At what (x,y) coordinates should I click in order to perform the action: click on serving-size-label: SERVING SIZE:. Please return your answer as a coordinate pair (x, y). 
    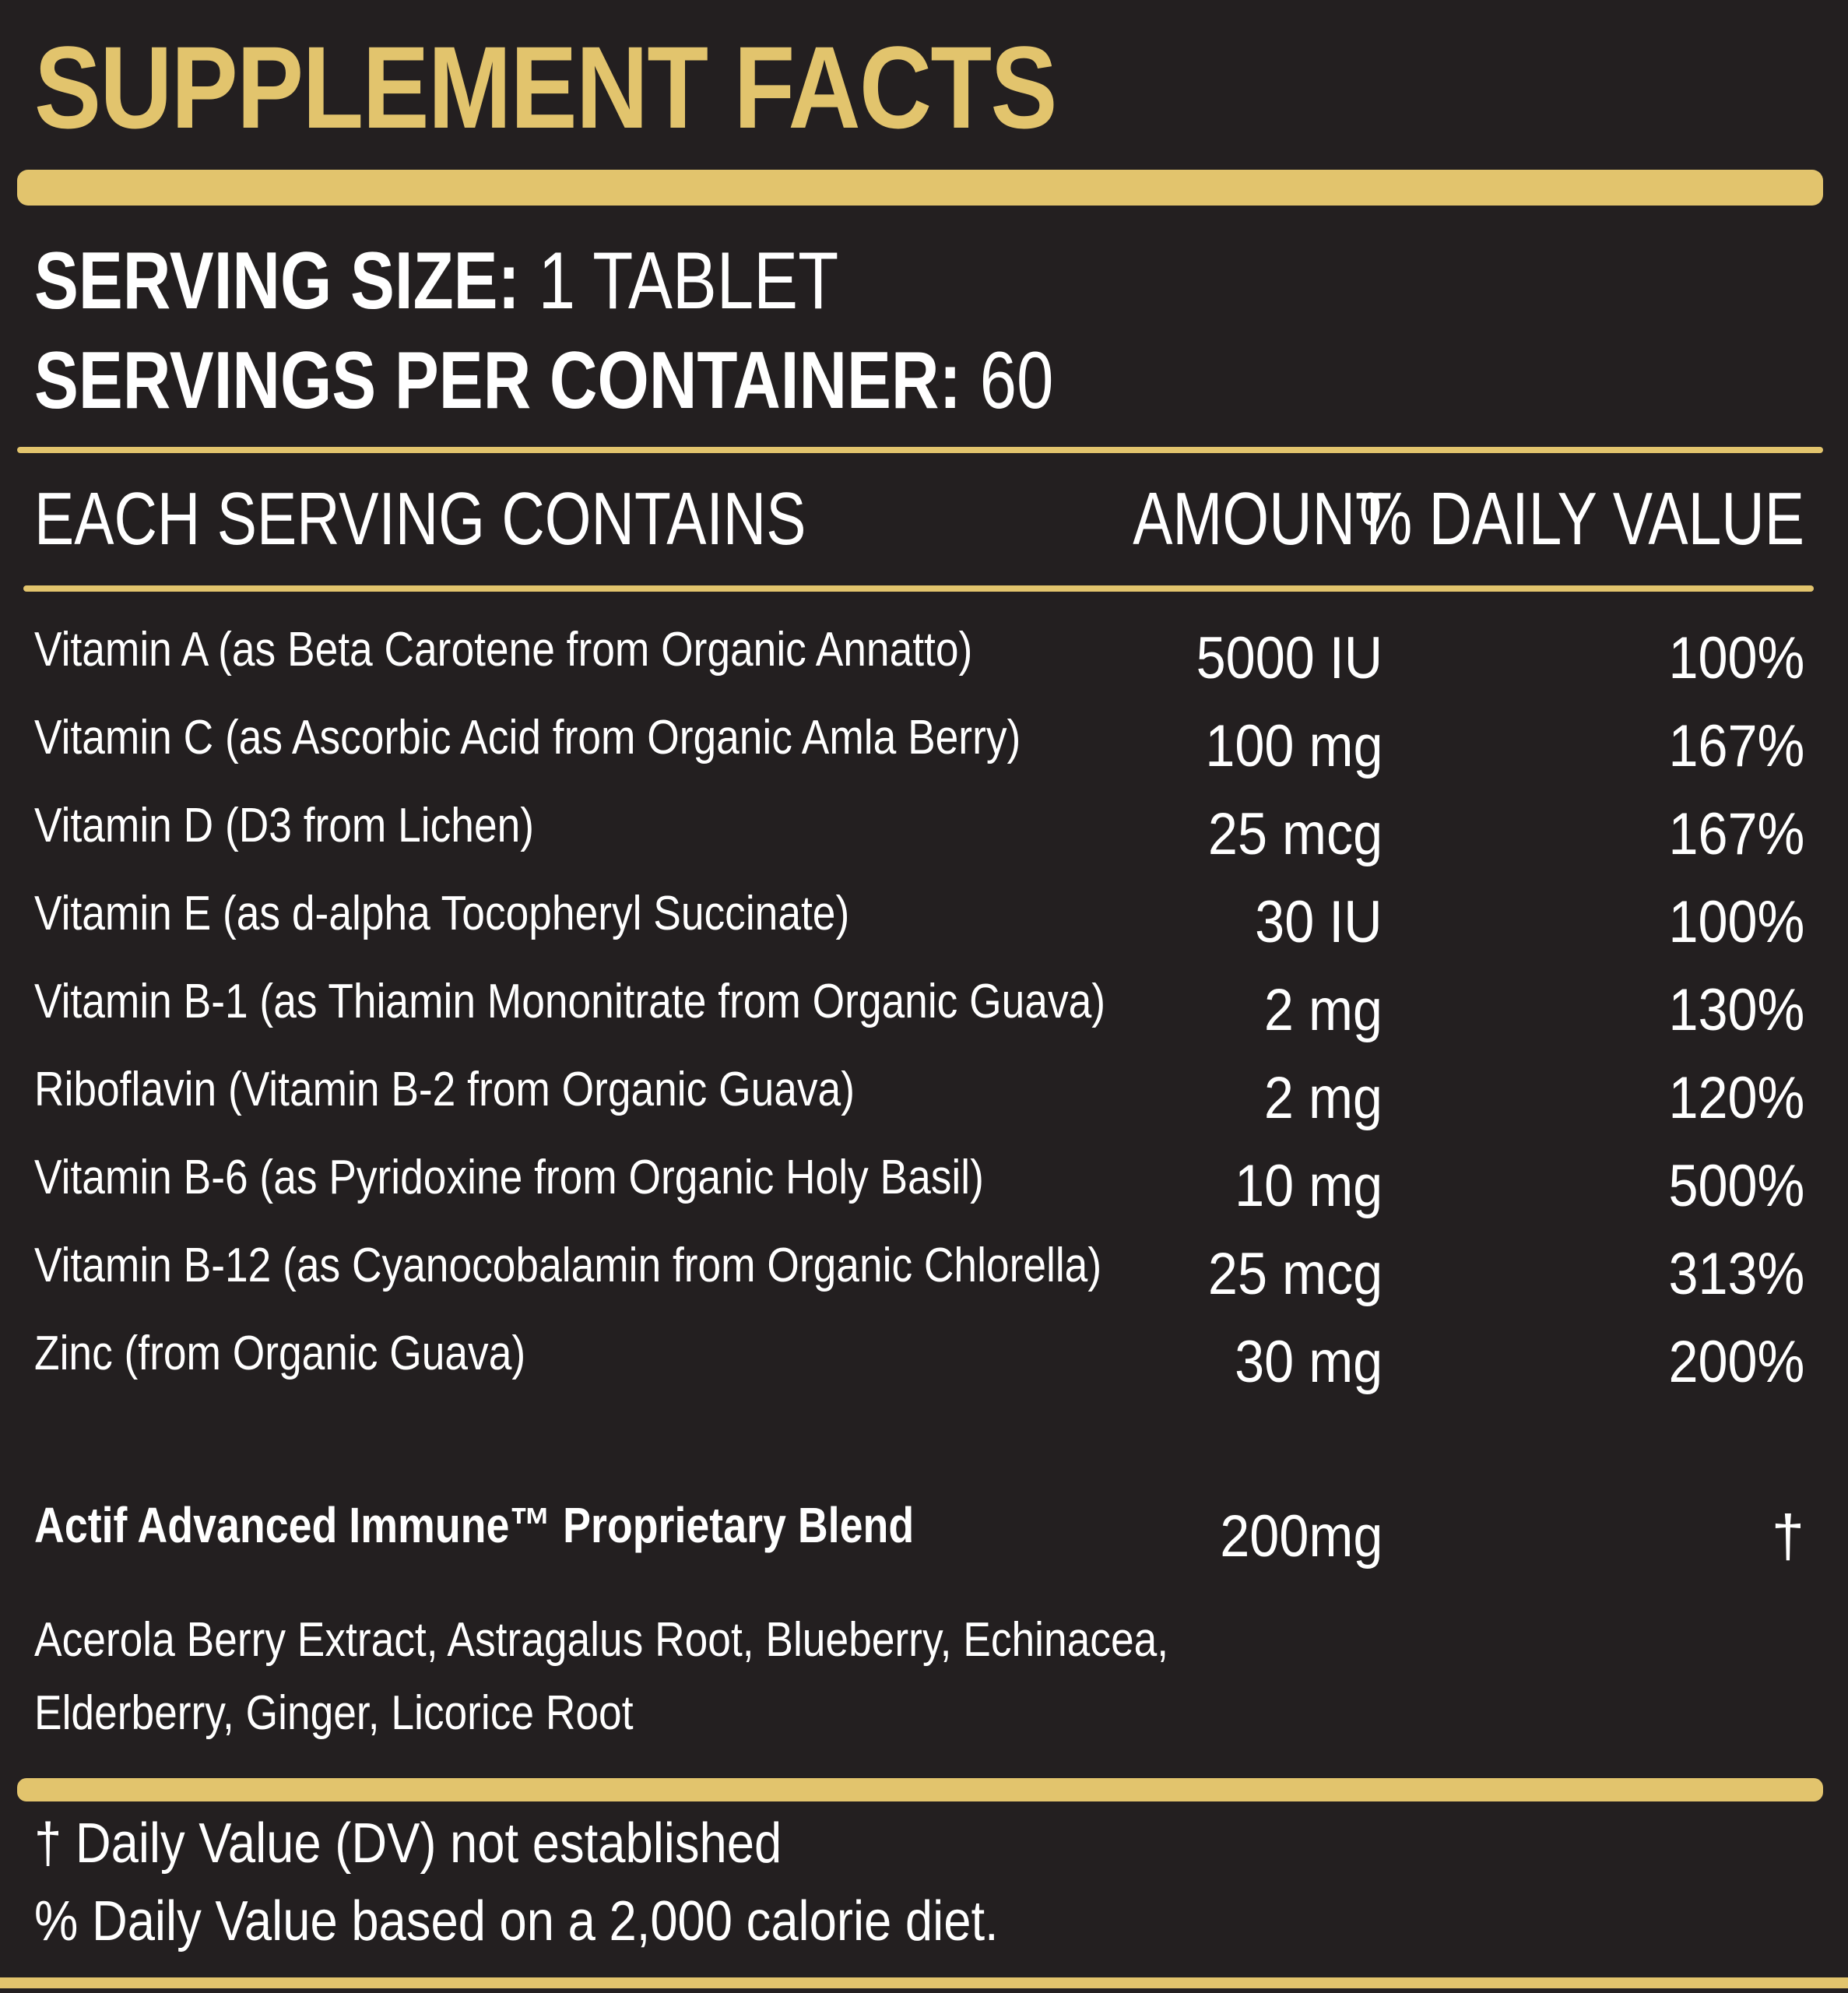
    Looking at the image, I should click on (277, 281).